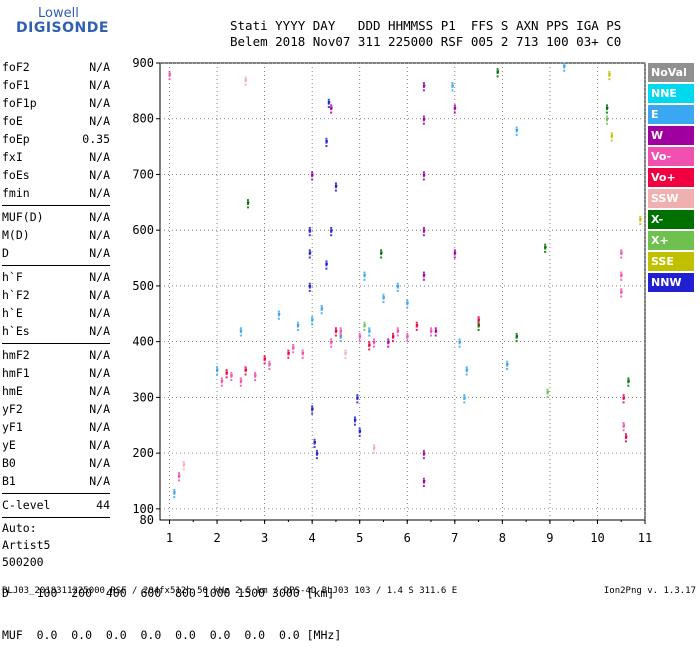  Describe the element at coordinates (671, 219) in the screenshot. I see `legend-item-x: X-` at that location.